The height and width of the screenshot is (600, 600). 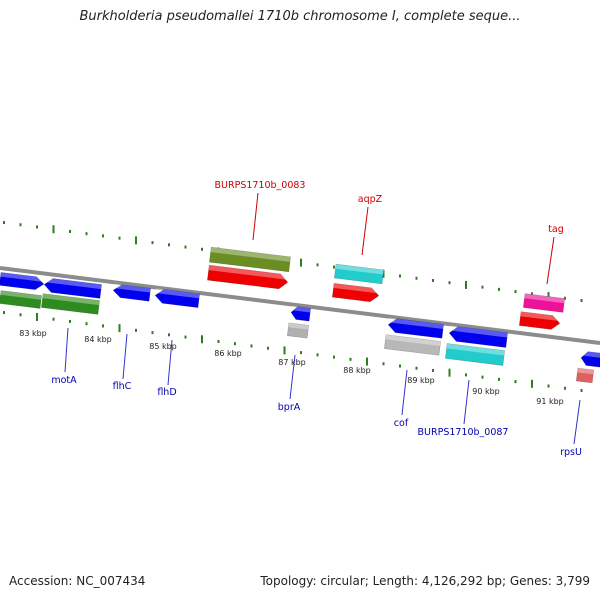 What do you see at coordinates (359, 269) in the screenshot?
I see `feature-cyan-aqpz-highlight` at bounding box center [359, 269].